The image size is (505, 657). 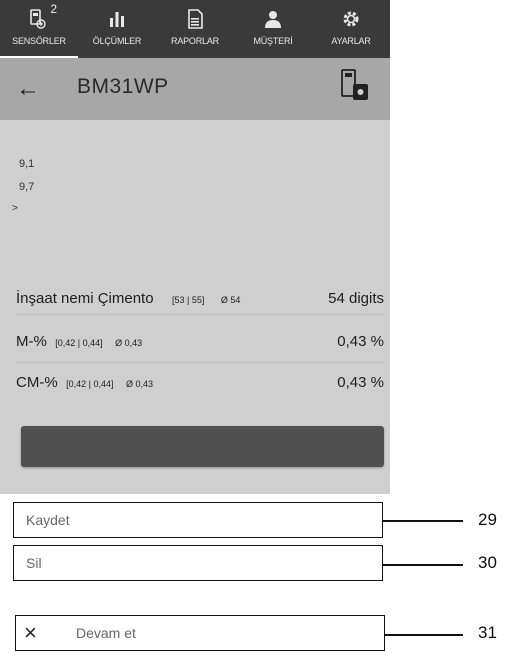 I want to click on tab-measurements: ÖLÇÜMLER, so click(x=117, y=29).